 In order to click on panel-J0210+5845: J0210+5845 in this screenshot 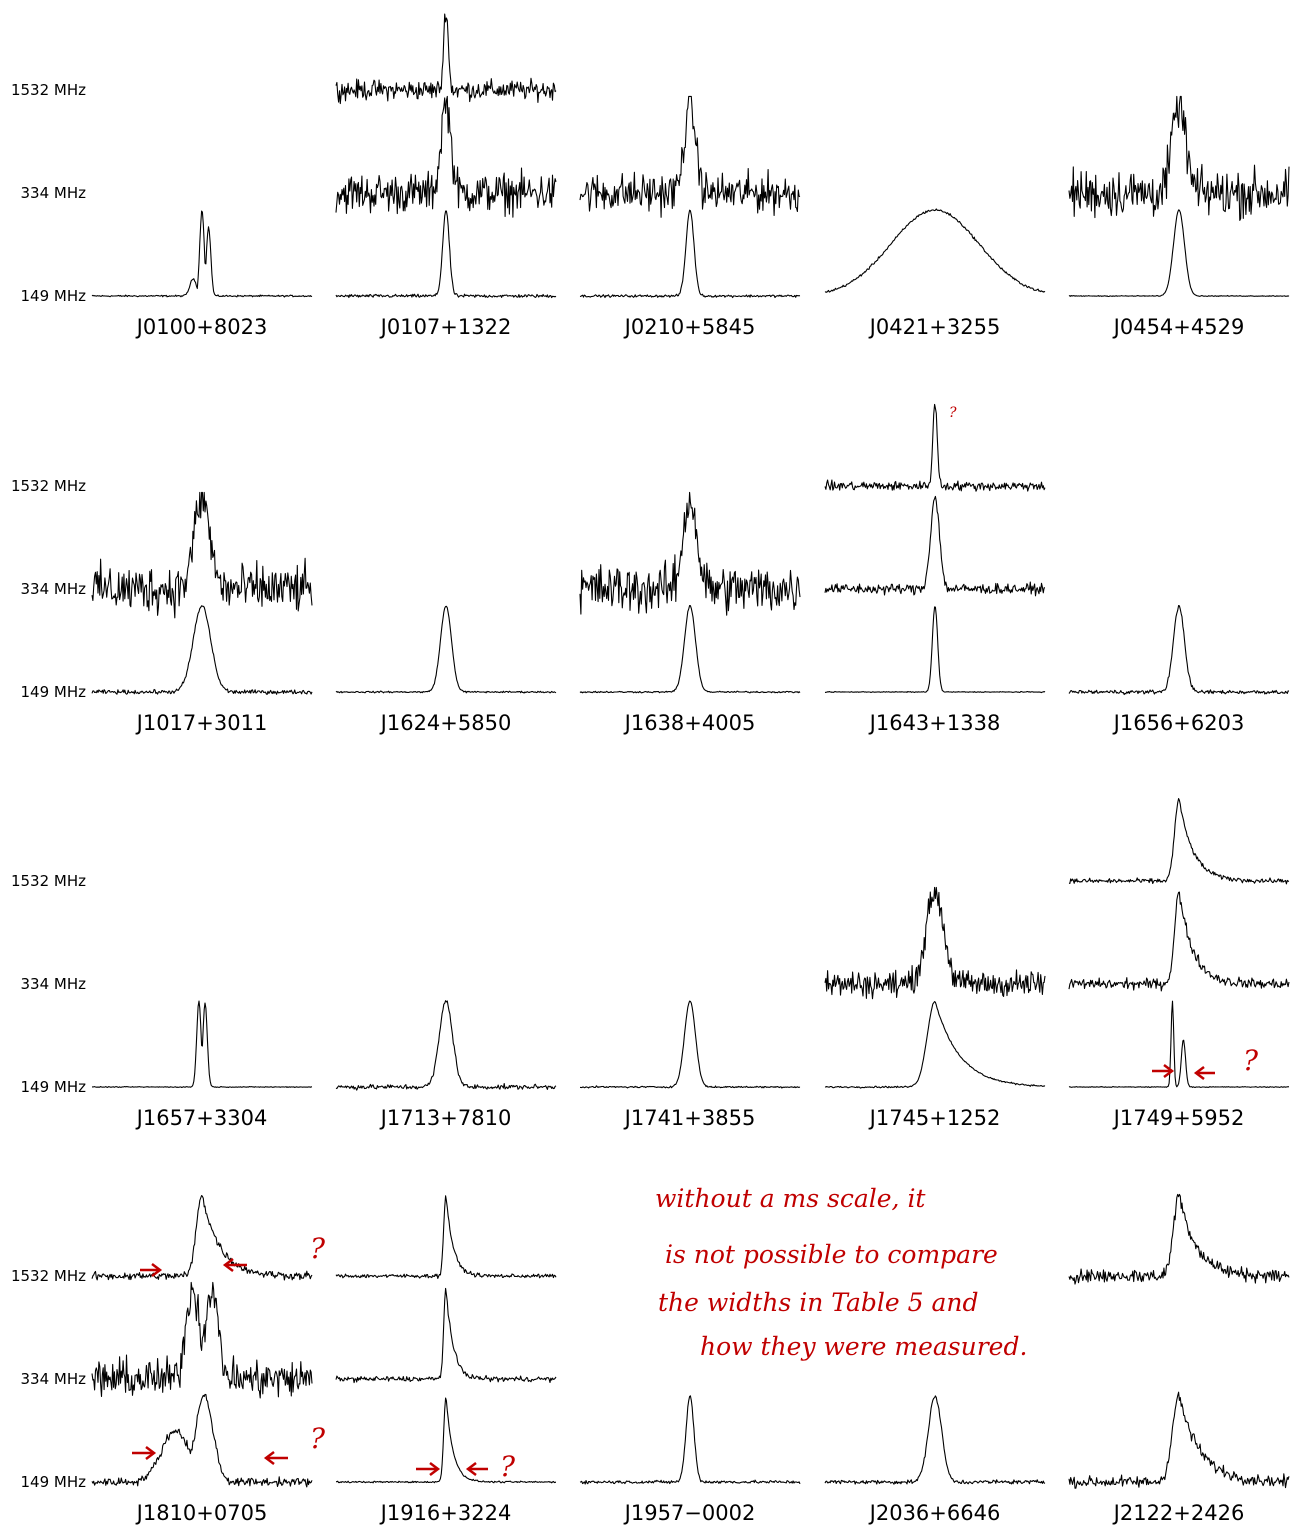, I will do `click(690, 217)`.